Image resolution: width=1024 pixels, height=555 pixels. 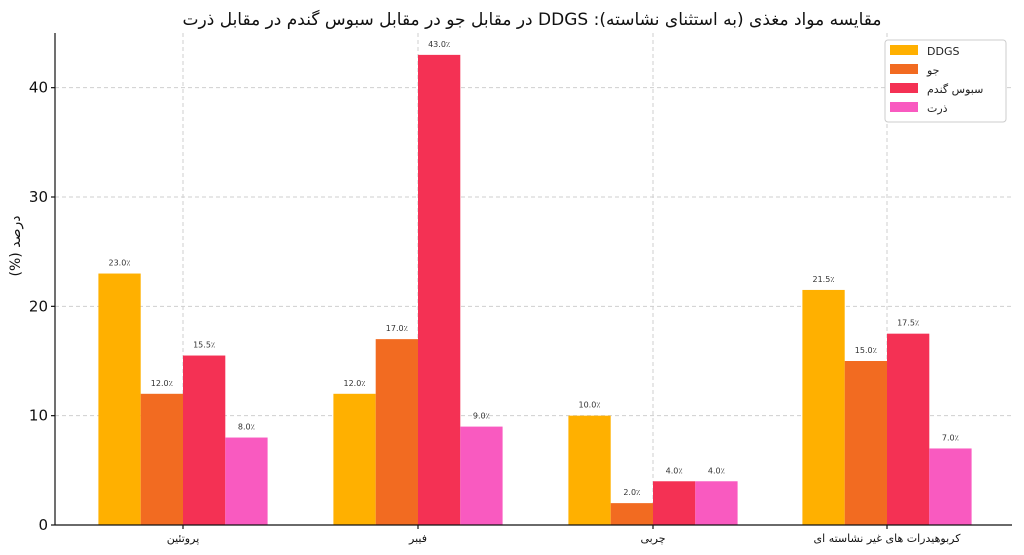 What do you see at coordinates (16, 246) in the screenshot?
I see `y-axis-label: درصد (%)` at bounding box center [16, 246].